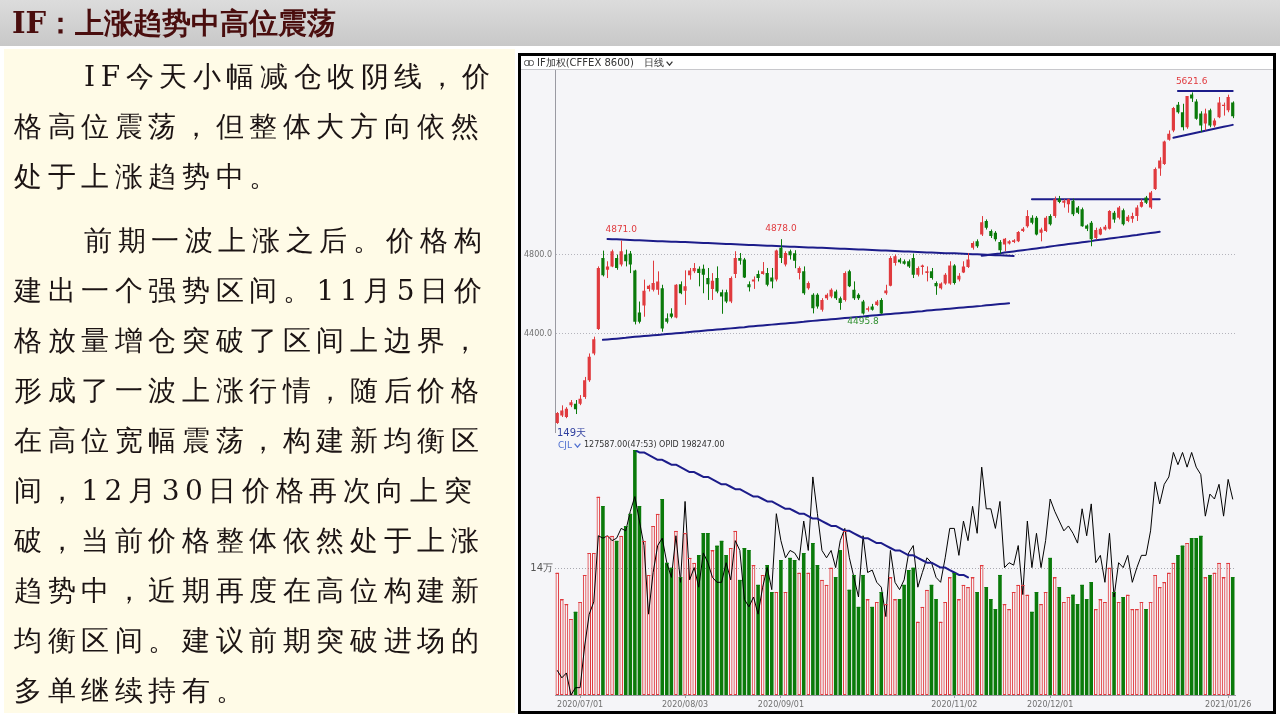 This screenshot has height=720, width=1280. Describe the element at coordinates (621, 229) in the screenshot. I see `annotation: 4871.0` at that location.